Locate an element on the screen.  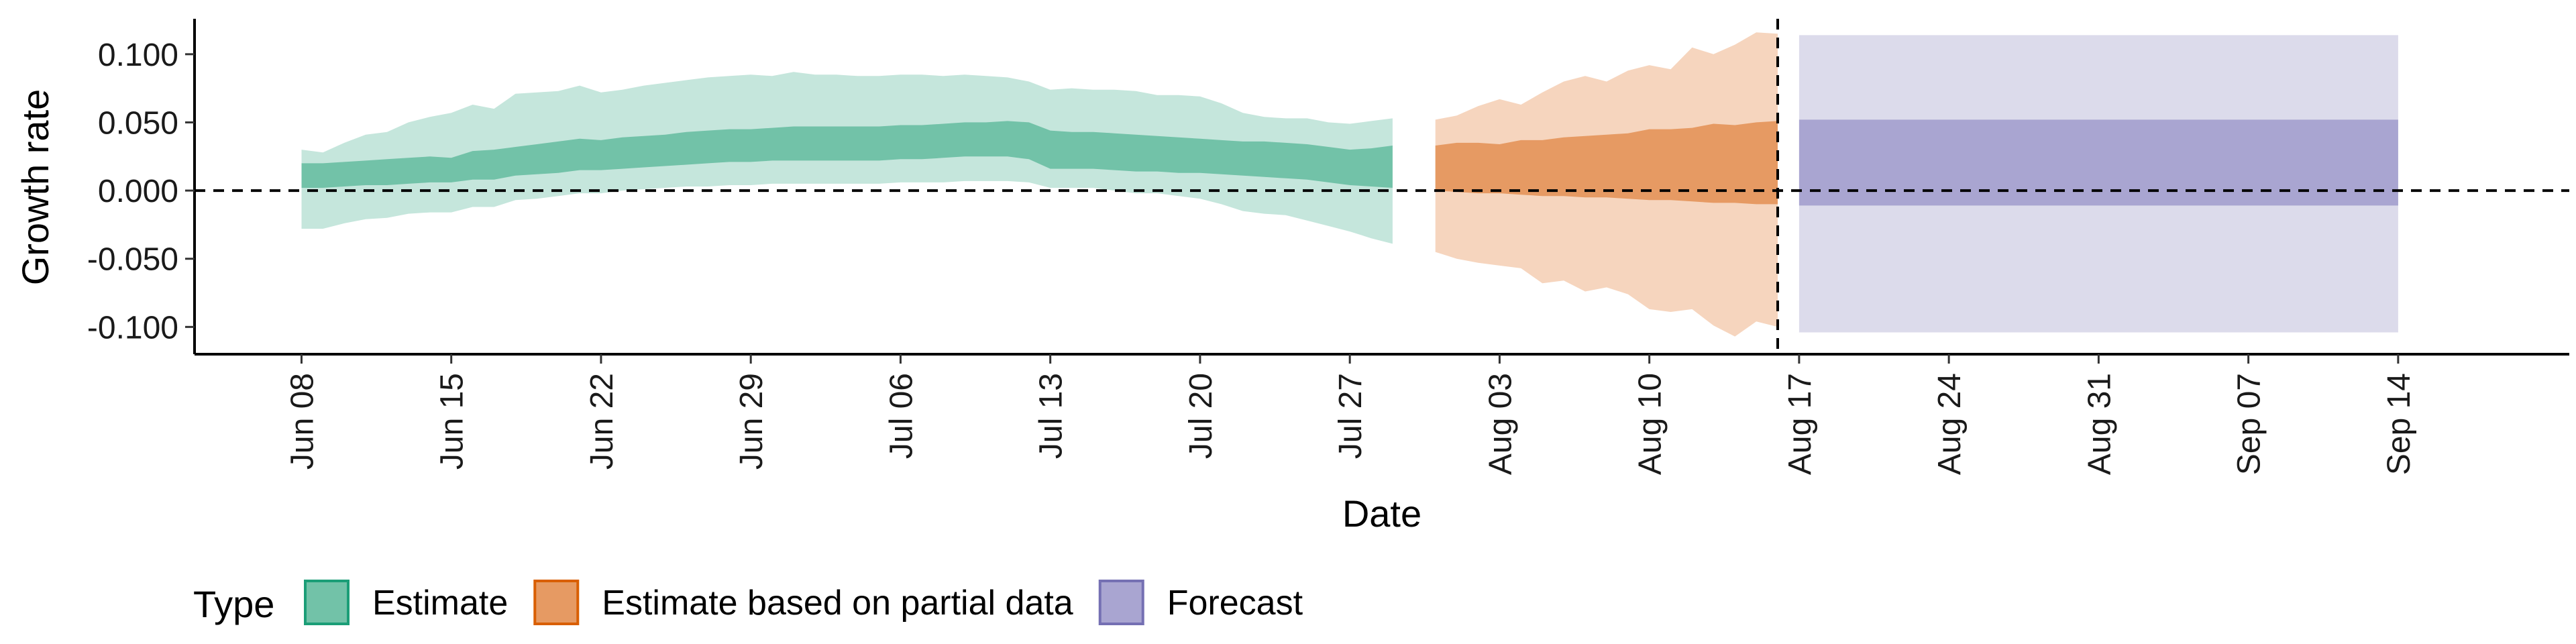
x-tick-label: Aug 31 is located at coordinates (2099, 424).